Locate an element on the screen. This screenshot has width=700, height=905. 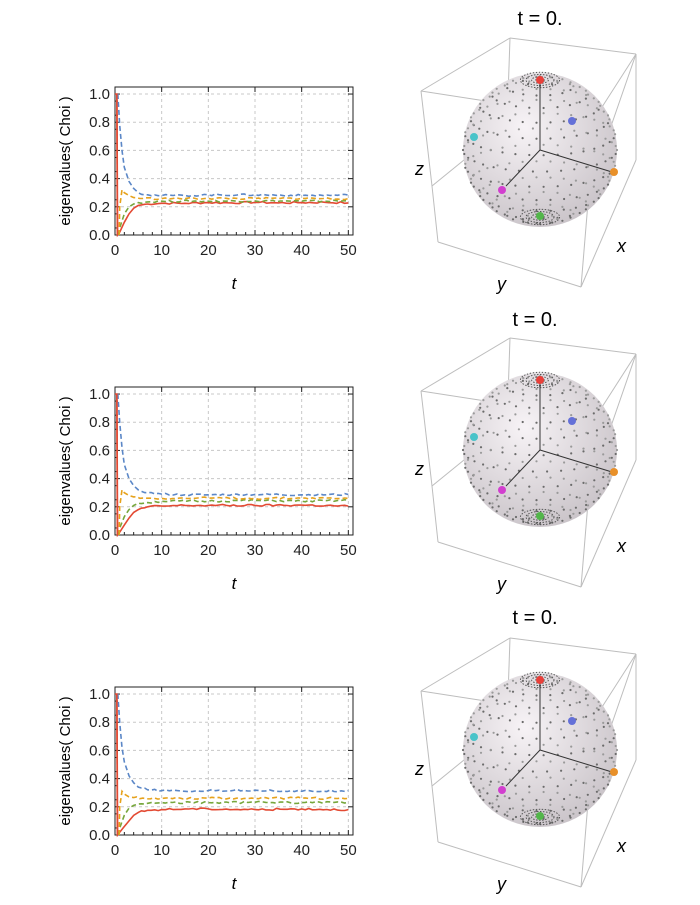
box-edge is located at coordinates (573, 646).